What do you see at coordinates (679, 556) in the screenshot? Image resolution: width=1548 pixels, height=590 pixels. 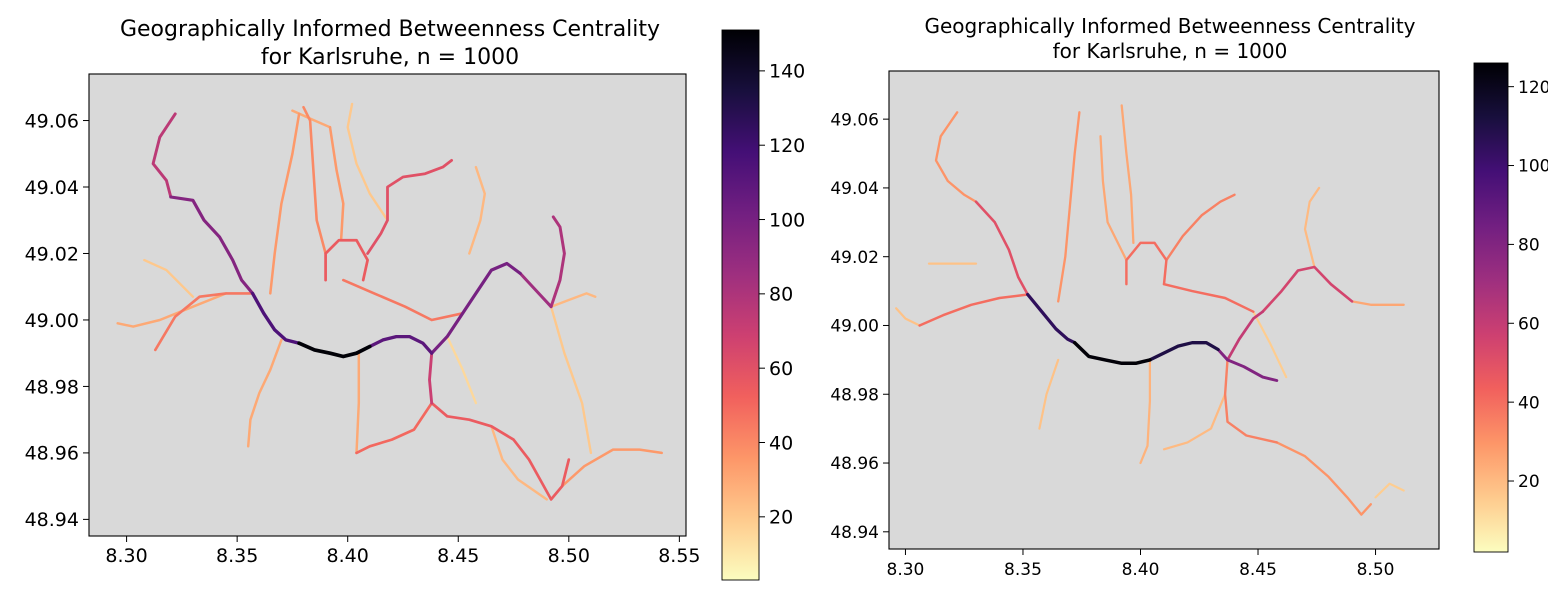 I see `x-tick-label: 8.55` at bounding box center [679, 556].